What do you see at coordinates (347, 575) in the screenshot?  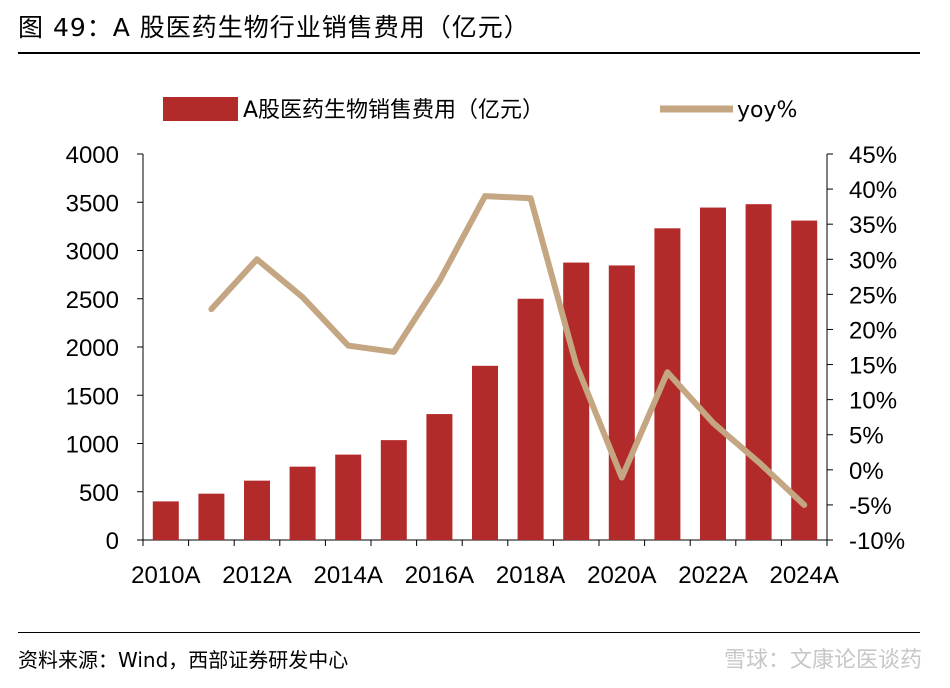 I see `x-tick-label: 2014A` at bounding box center [347, 575].